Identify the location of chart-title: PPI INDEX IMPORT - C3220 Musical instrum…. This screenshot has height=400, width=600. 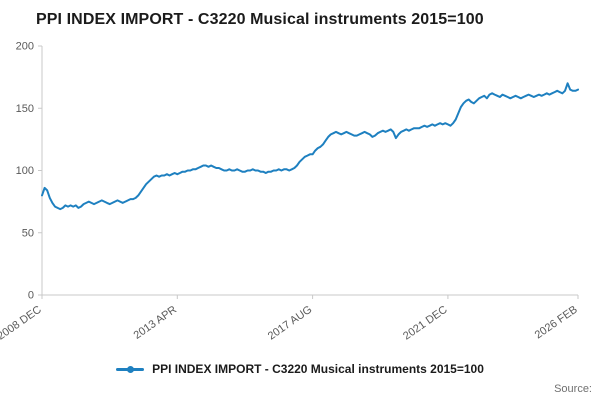
(260, 19).